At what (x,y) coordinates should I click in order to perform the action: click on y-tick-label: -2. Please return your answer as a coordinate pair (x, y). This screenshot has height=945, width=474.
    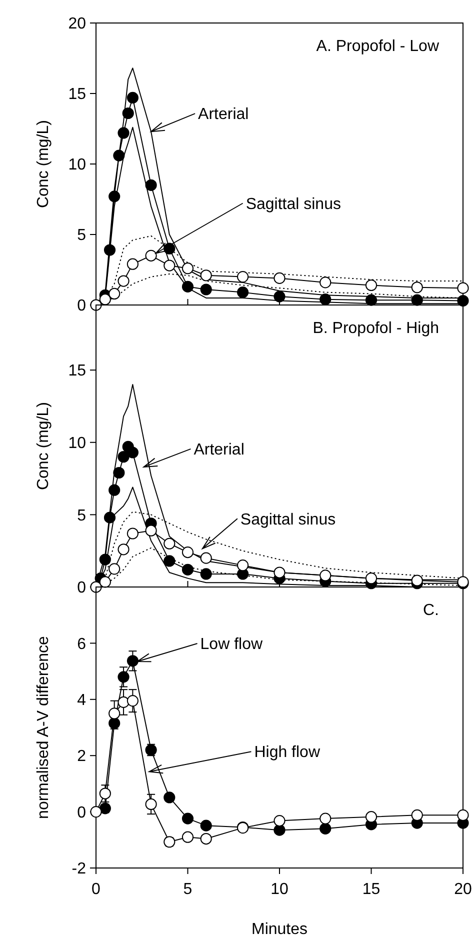
    Looking at the image, I should click on (79, 869).